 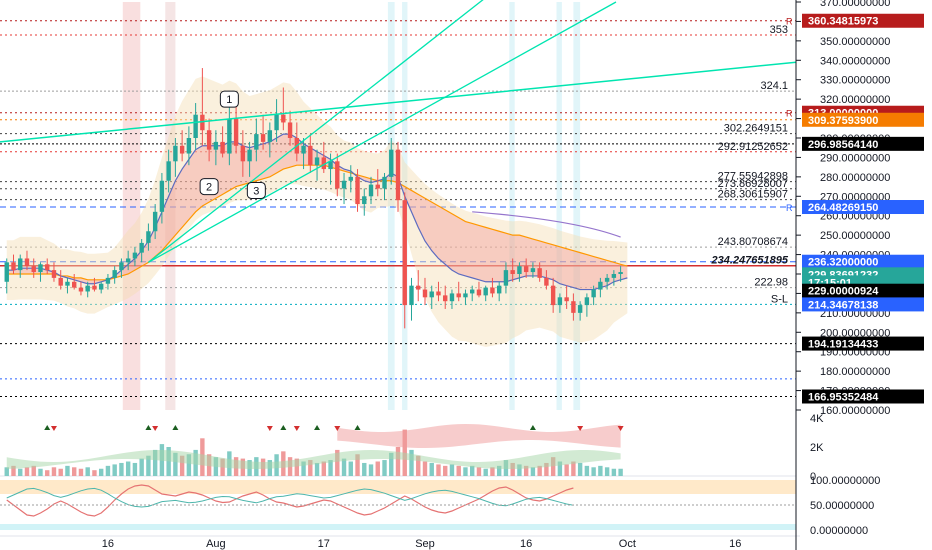 What do you see at coordinates (425, 544) in the screenshot?
I see `x-tick-label: Sep` at bounding box center [425, 544].